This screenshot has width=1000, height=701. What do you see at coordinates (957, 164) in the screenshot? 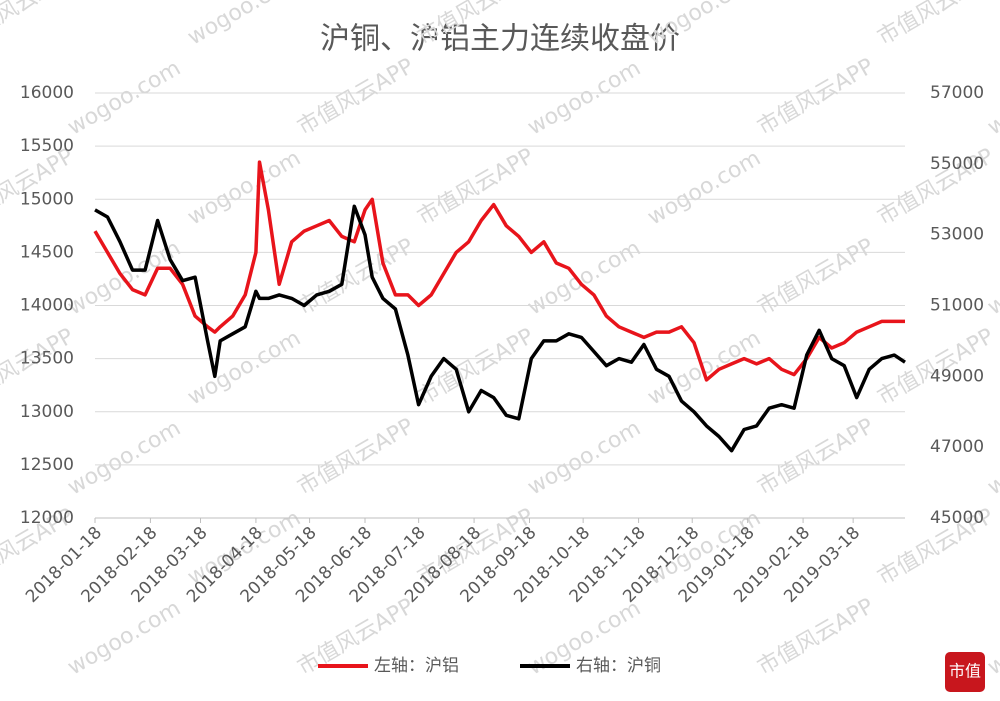
I see `y2-tick-label: 55000` at bounding box center [957, 164].